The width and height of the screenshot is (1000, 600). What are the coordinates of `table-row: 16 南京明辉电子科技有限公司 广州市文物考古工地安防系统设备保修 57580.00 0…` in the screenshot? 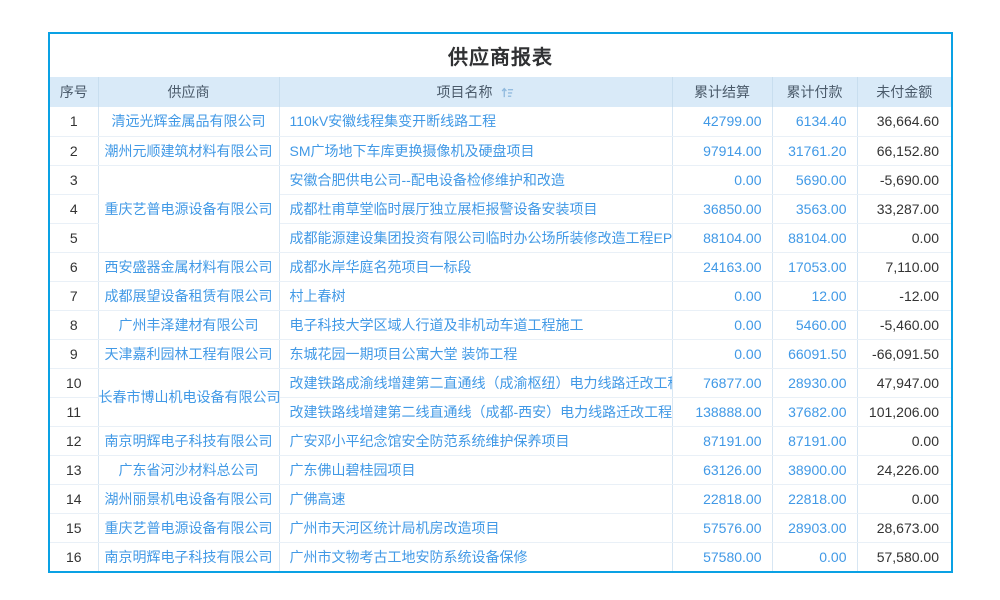 It's located at (500, 556).